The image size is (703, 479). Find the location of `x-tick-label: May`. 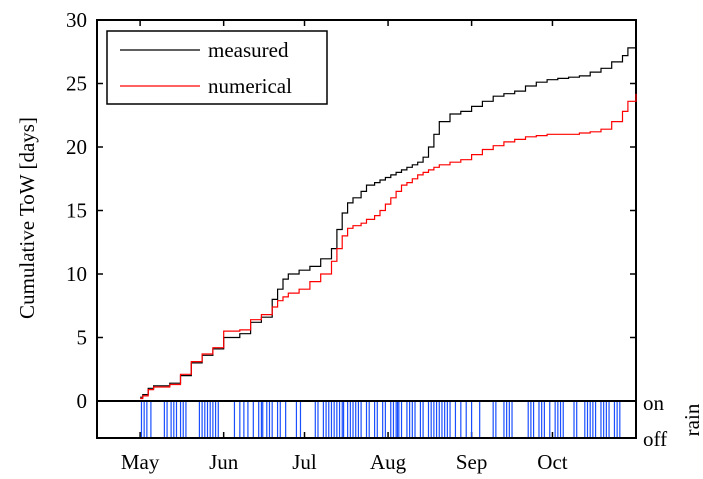

x-tick-label: May is located at coordinates (140, 462).